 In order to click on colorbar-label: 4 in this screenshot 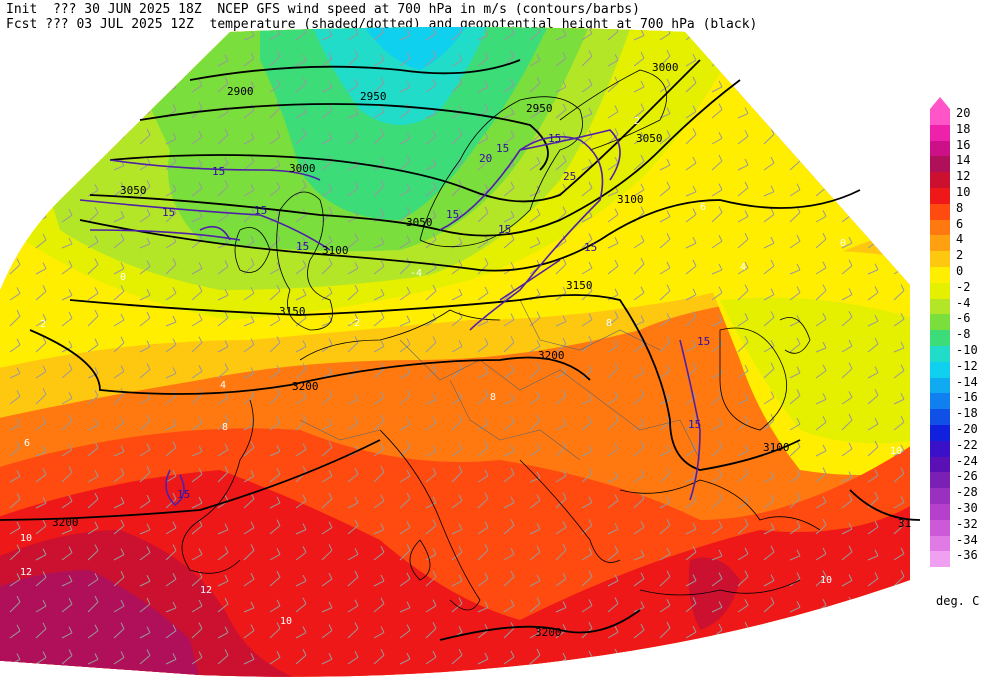, I will do `click(960, 239)`.